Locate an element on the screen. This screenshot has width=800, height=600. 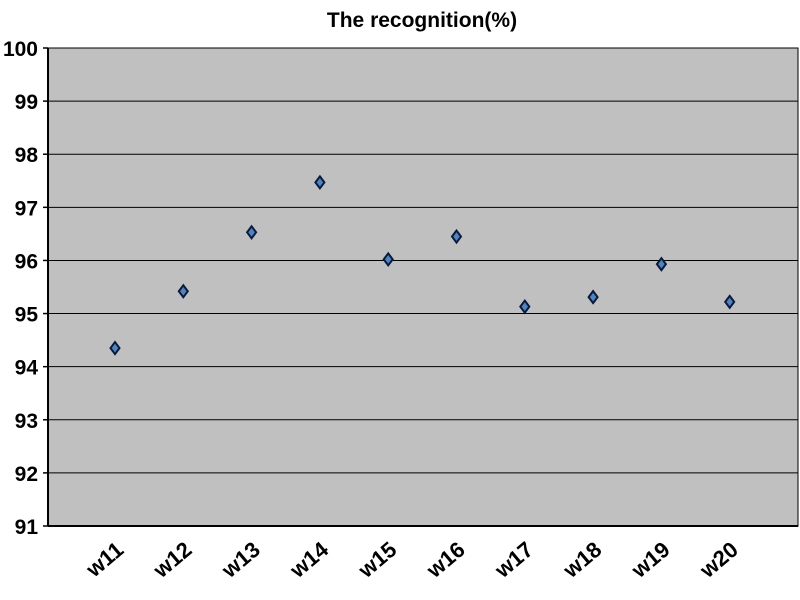
x-tick-label: w14 is located at coordinates (308, 559).